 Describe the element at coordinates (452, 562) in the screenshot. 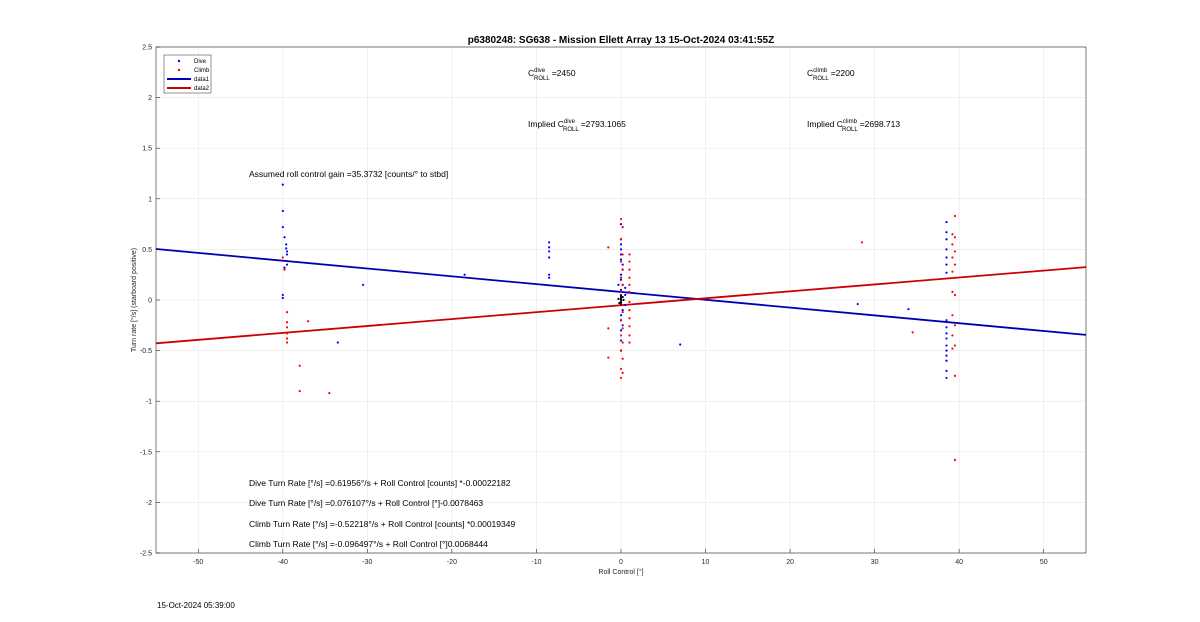

I see `x-tick-label: -20` at that location.